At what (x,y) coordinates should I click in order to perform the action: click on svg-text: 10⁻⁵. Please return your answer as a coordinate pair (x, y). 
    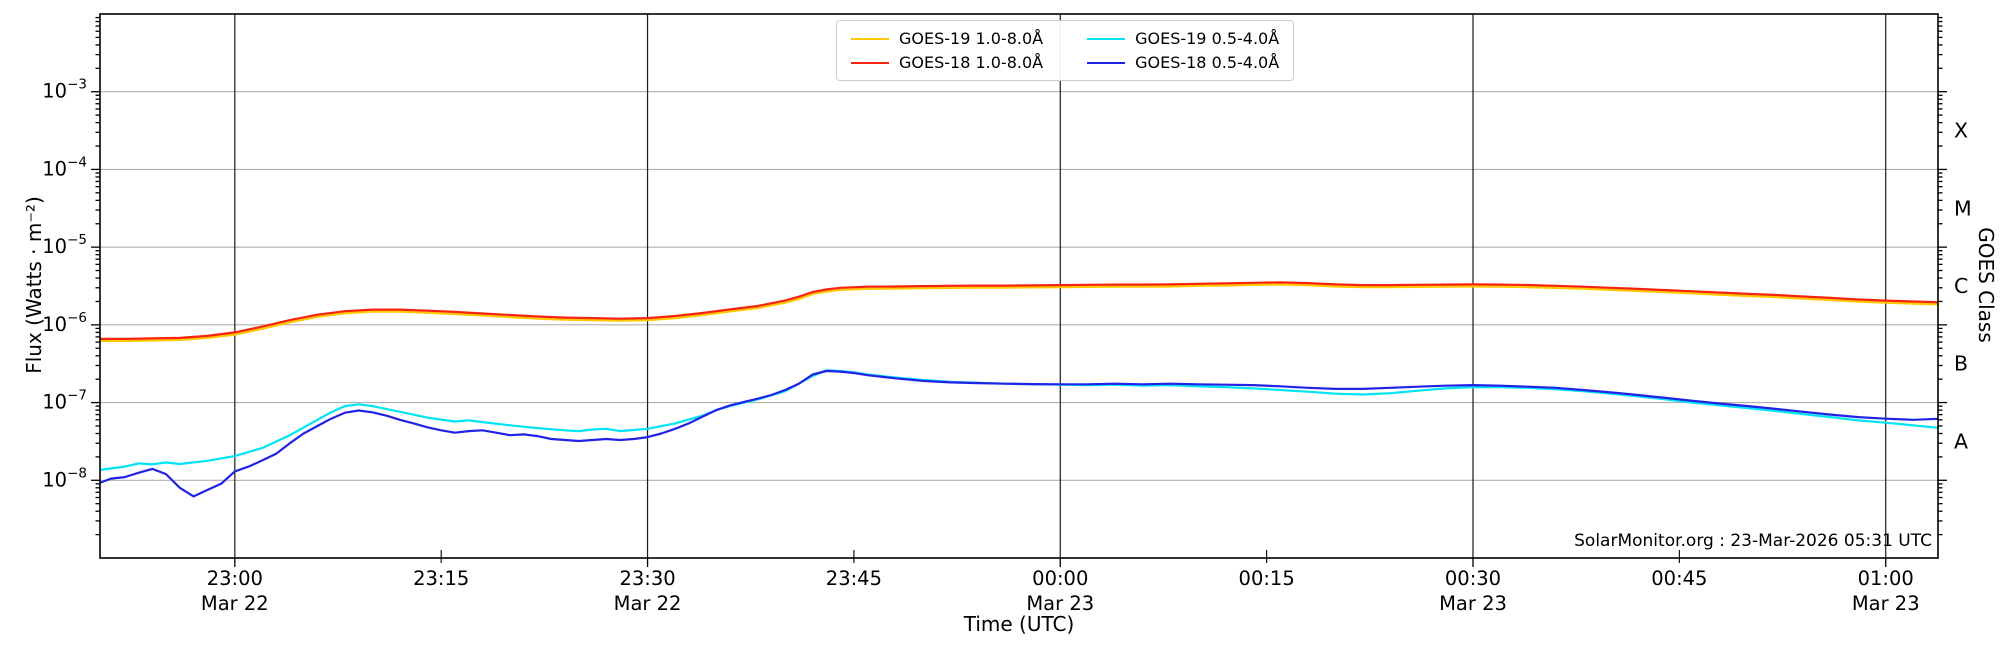
    Looking at the image, I should click on (64, 245).